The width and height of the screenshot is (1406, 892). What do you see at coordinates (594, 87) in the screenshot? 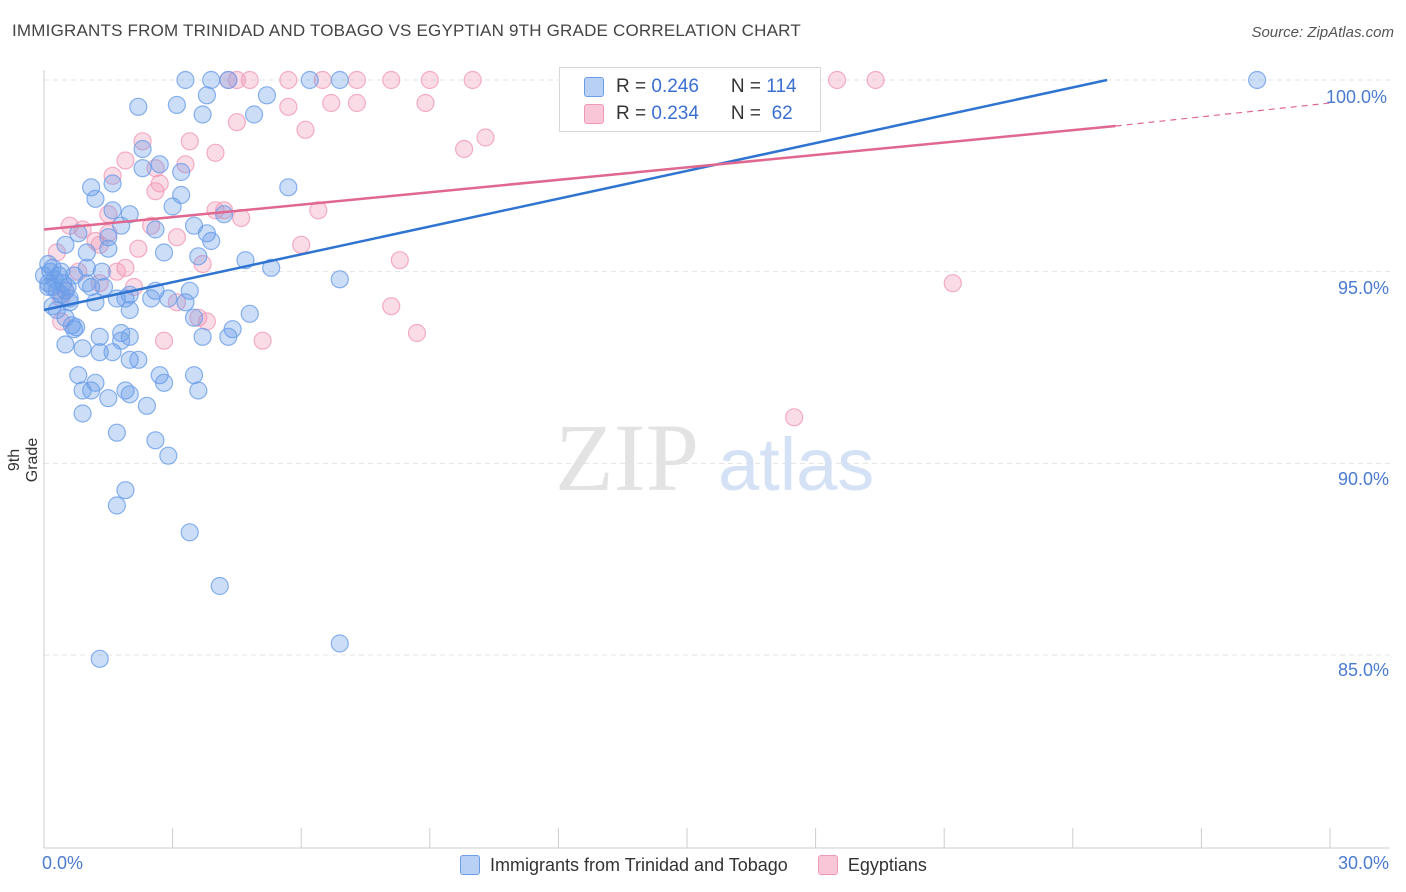
I see `legend-swatch-blue` at bounding box center [594, 87].